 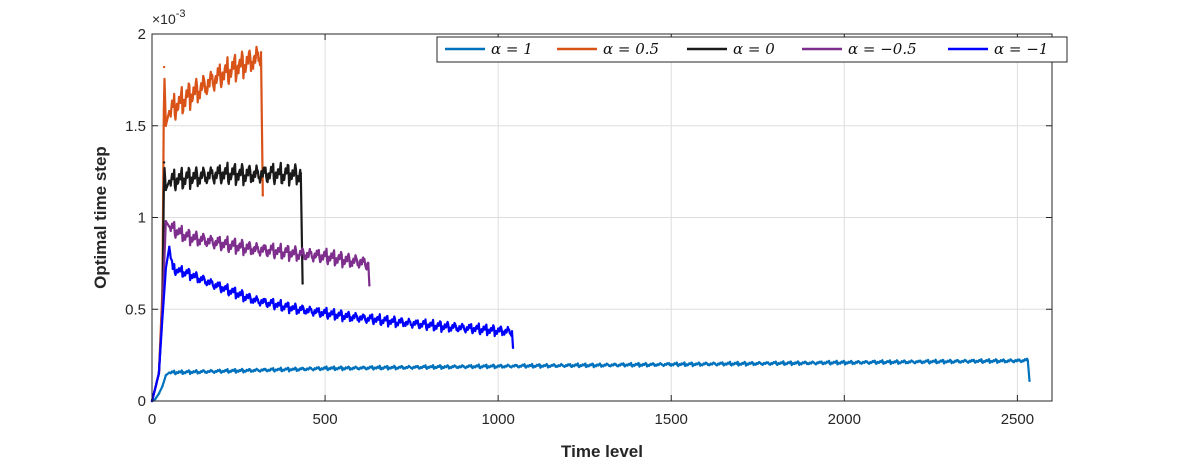 What do you see at coordinates (882, 49) in the screenshot?
I see `legend-label: α = −0.5` at bounding box center [882, 49].